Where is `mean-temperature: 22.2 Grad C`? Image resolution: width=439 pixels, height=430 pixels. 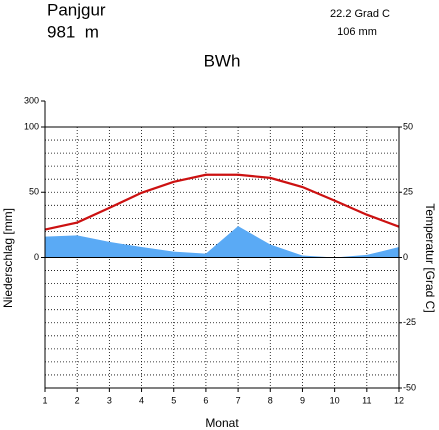 mean-temperature: 22.2 Grad C is located at coordinates (360, 14).